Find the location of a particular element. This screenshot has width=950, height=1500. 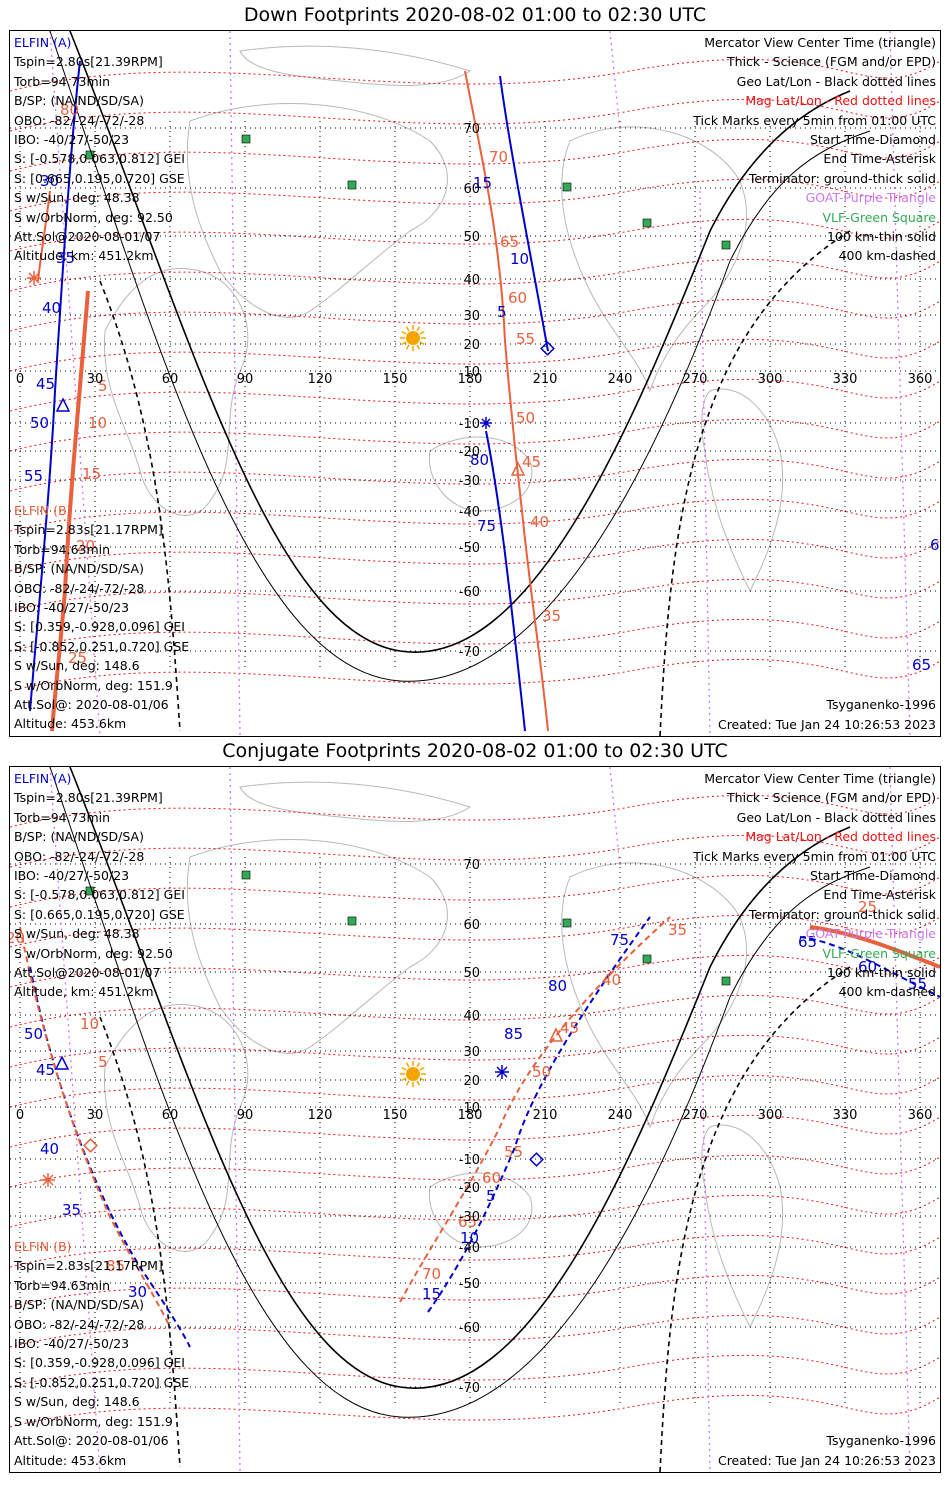

legend-item: 100 km-thin solid is located at coordinates (881, 973).